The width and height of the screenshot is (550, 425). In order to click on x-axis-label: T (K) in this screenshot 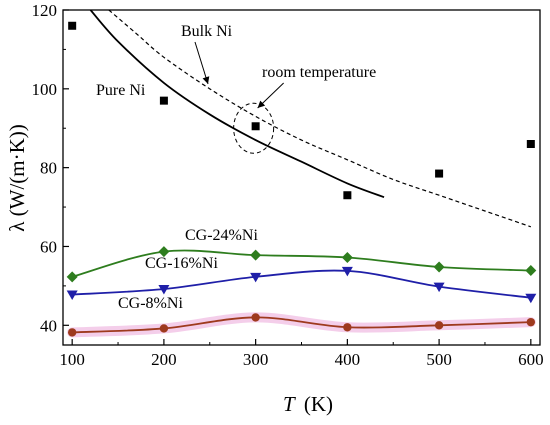, I will do `click(308, 404)`.